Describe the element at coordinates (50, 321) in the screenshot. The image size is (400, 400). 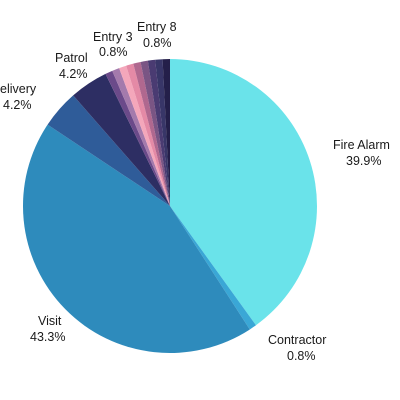
I see `label-visit-name: Visit` at that location.